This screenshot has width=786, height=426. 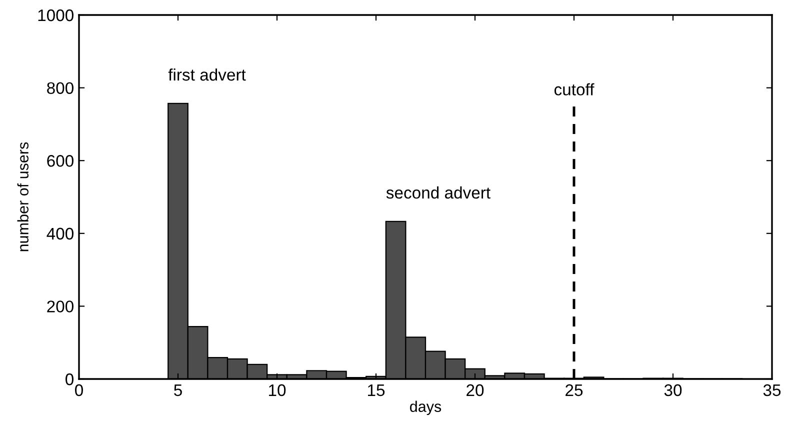 What do you see at coordinates (277, 390) in the screenshot?
I see `x-tick-label: 10` at bounding box center [277, 390].